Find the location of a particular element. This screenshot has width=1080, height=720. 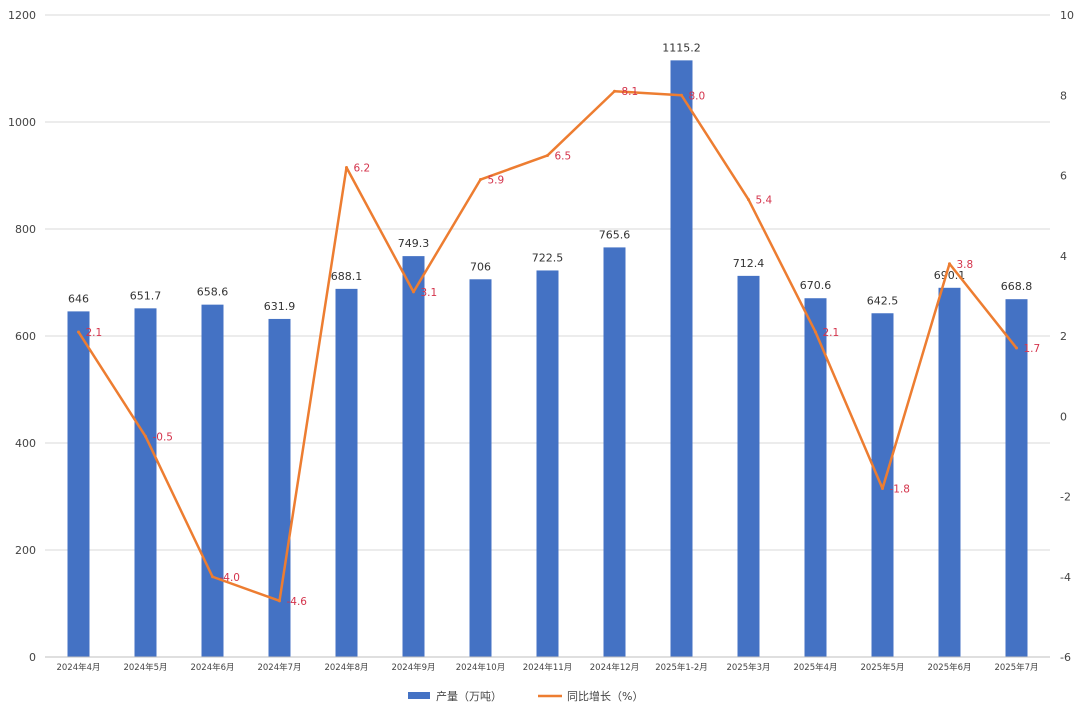

line-value-label: 8.0 is located at coordinates (697, 96).